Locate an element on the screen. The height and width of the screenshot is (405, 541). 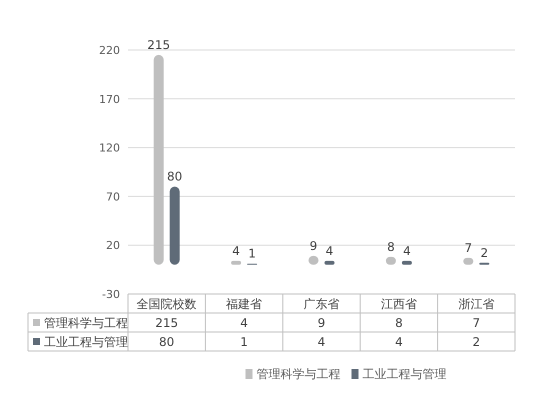
data-label: 1 is located at coordinates (244, 342).